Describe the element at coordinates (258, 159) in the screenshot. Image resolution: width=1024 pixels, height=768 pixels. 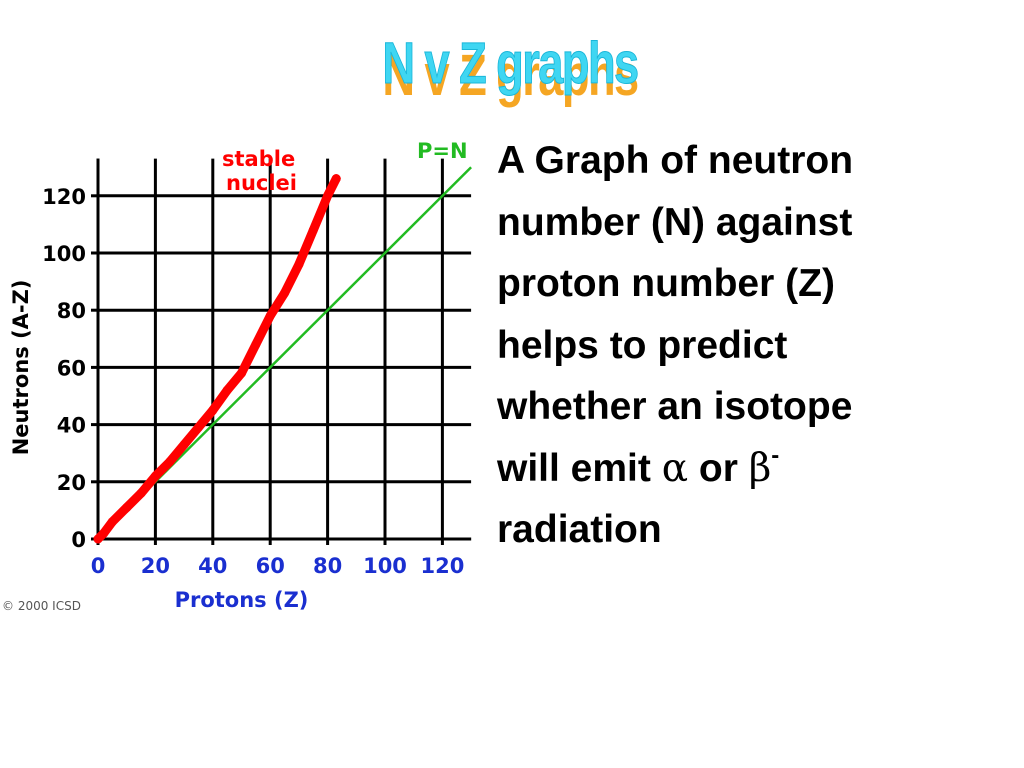
I see `annotation-stable: stable` at that location.